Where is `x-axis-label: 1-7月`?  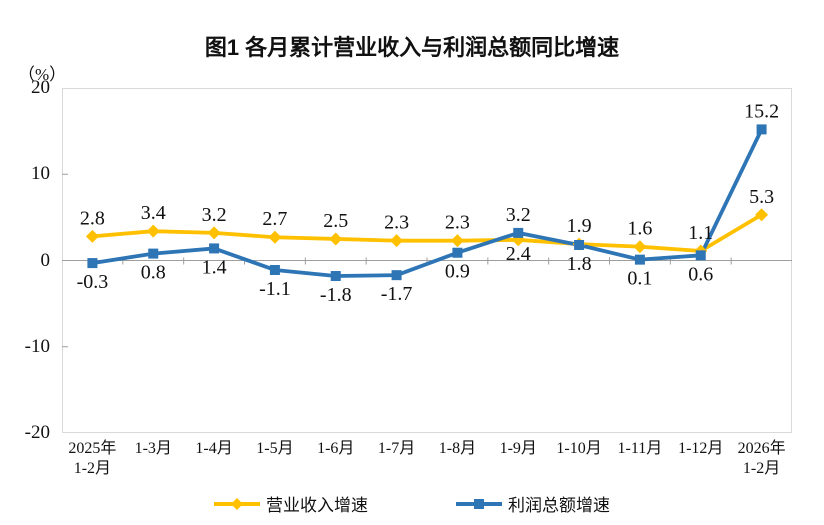
x-axis-label: 1-7月 is located at coordinates (396, 448).